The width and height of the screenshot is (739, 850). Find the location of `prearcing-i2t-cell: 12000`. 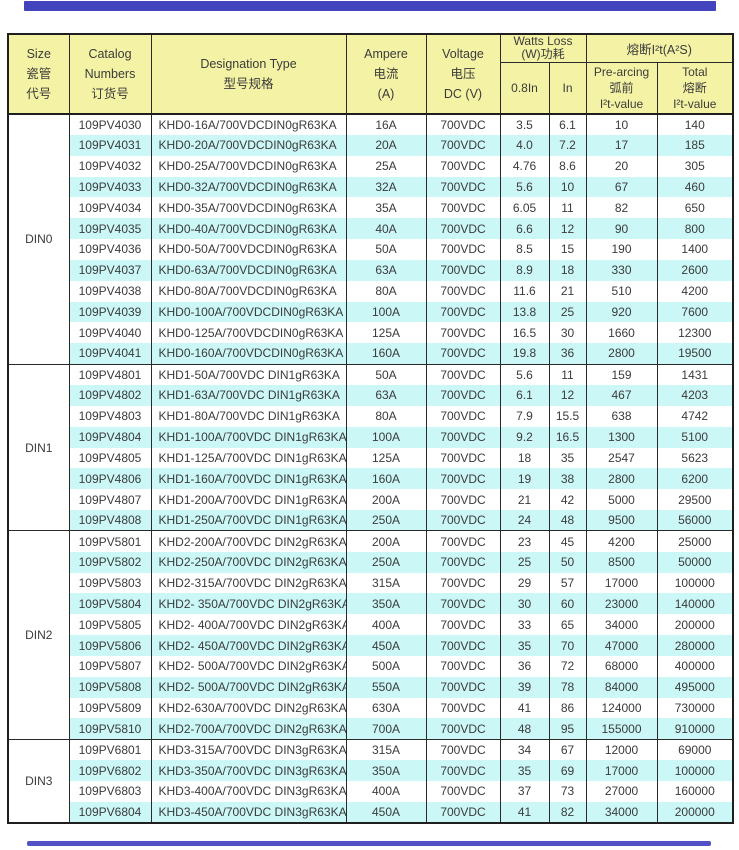

prearcing-i2t-cell: 12000 is located at coordinates (621, 749).